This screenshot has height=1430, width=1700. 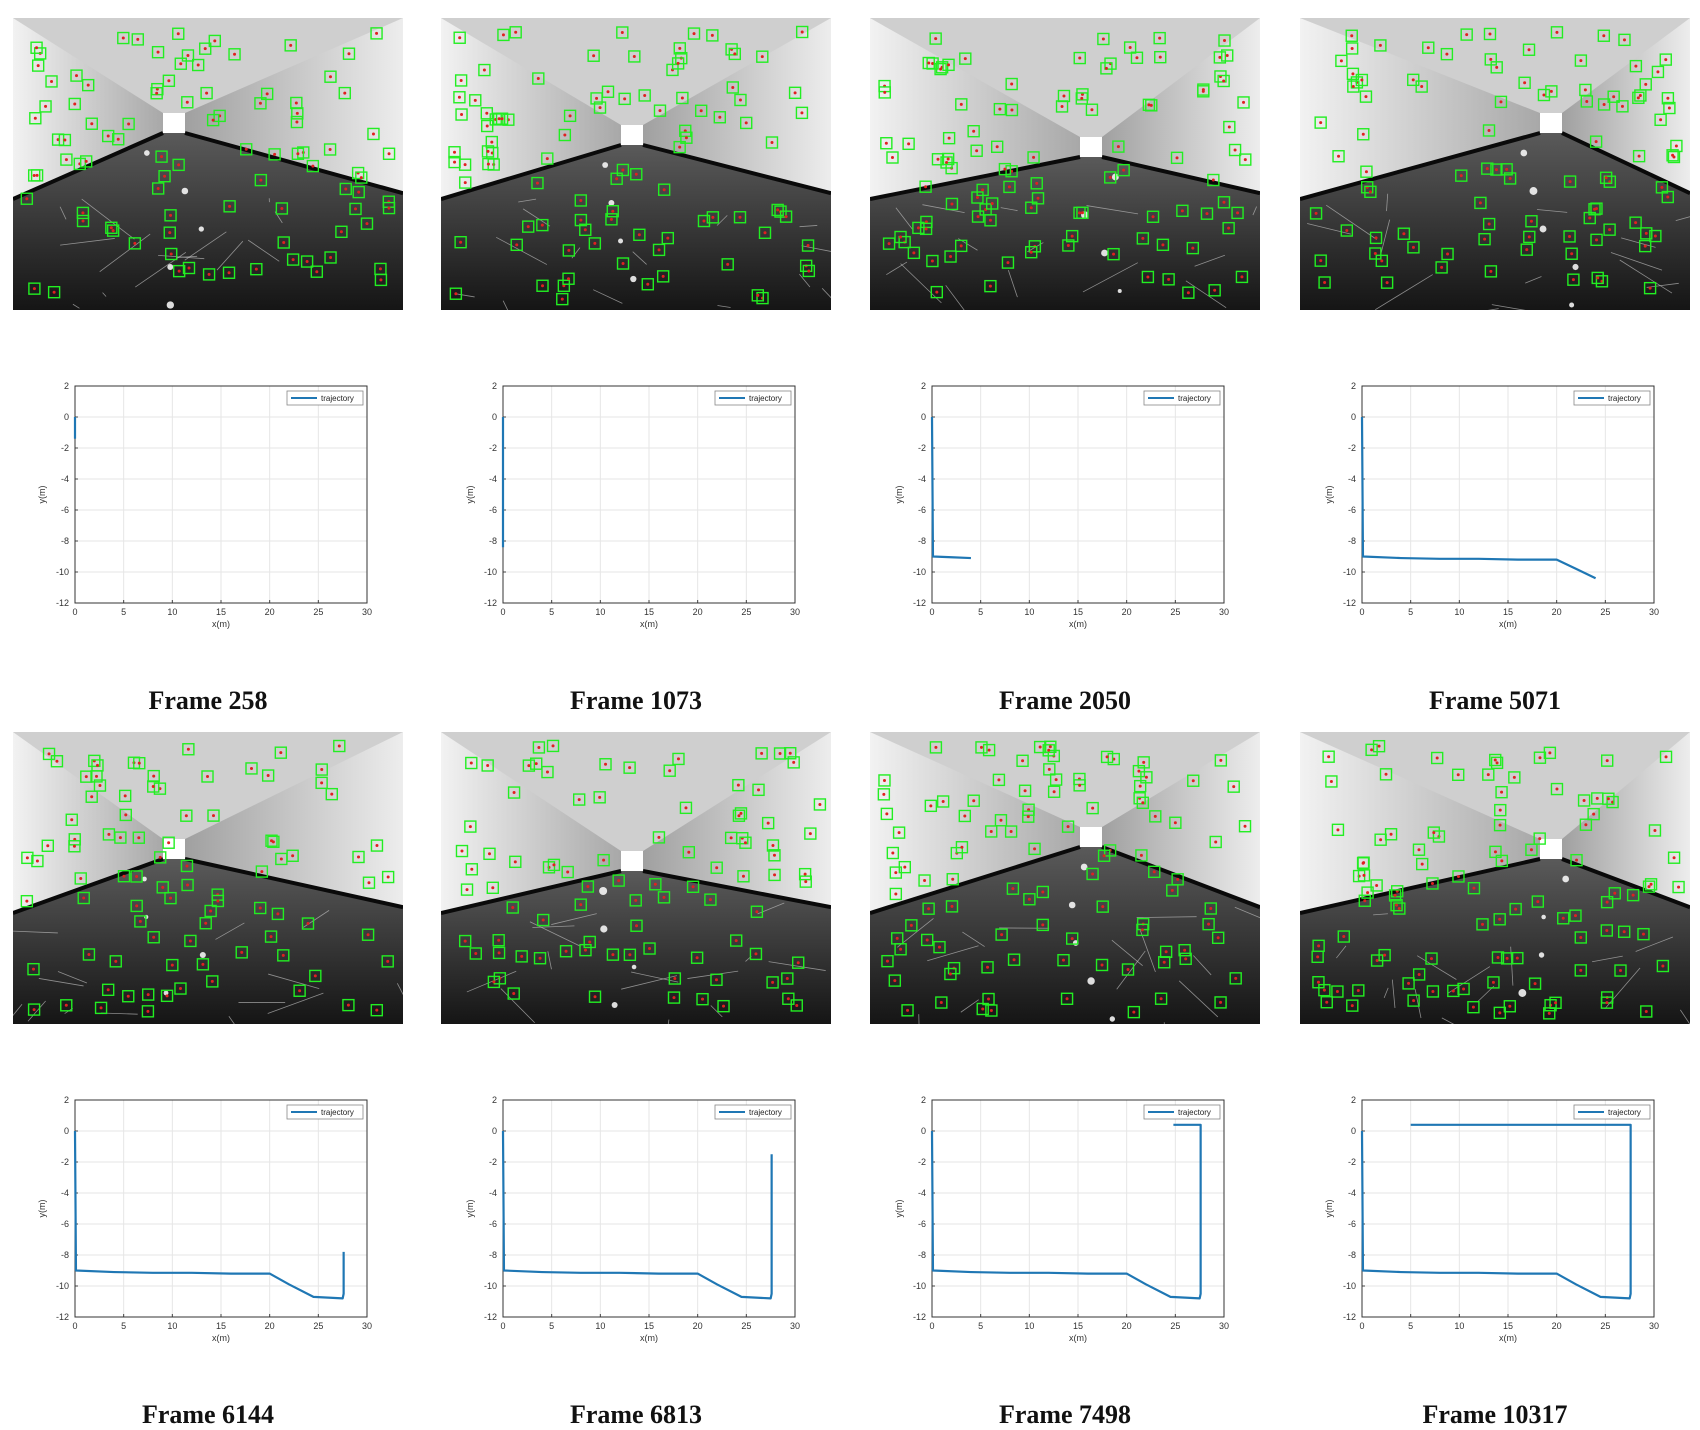 I want to click on panel-caption: Frame 6813, so click(x=636, y=1415).